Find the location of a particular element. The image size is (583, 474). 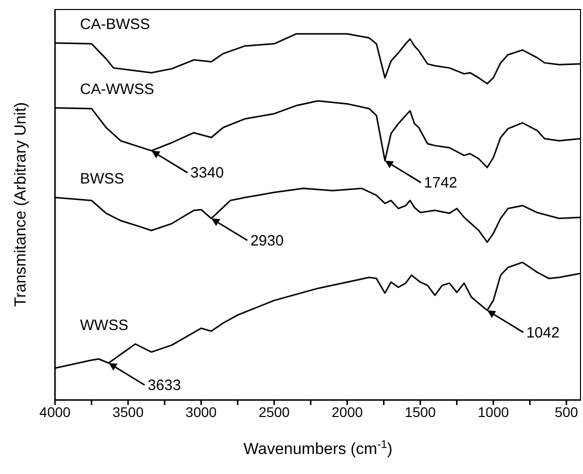

series-label: CA-WWSS is located at coordinates (117, 89).